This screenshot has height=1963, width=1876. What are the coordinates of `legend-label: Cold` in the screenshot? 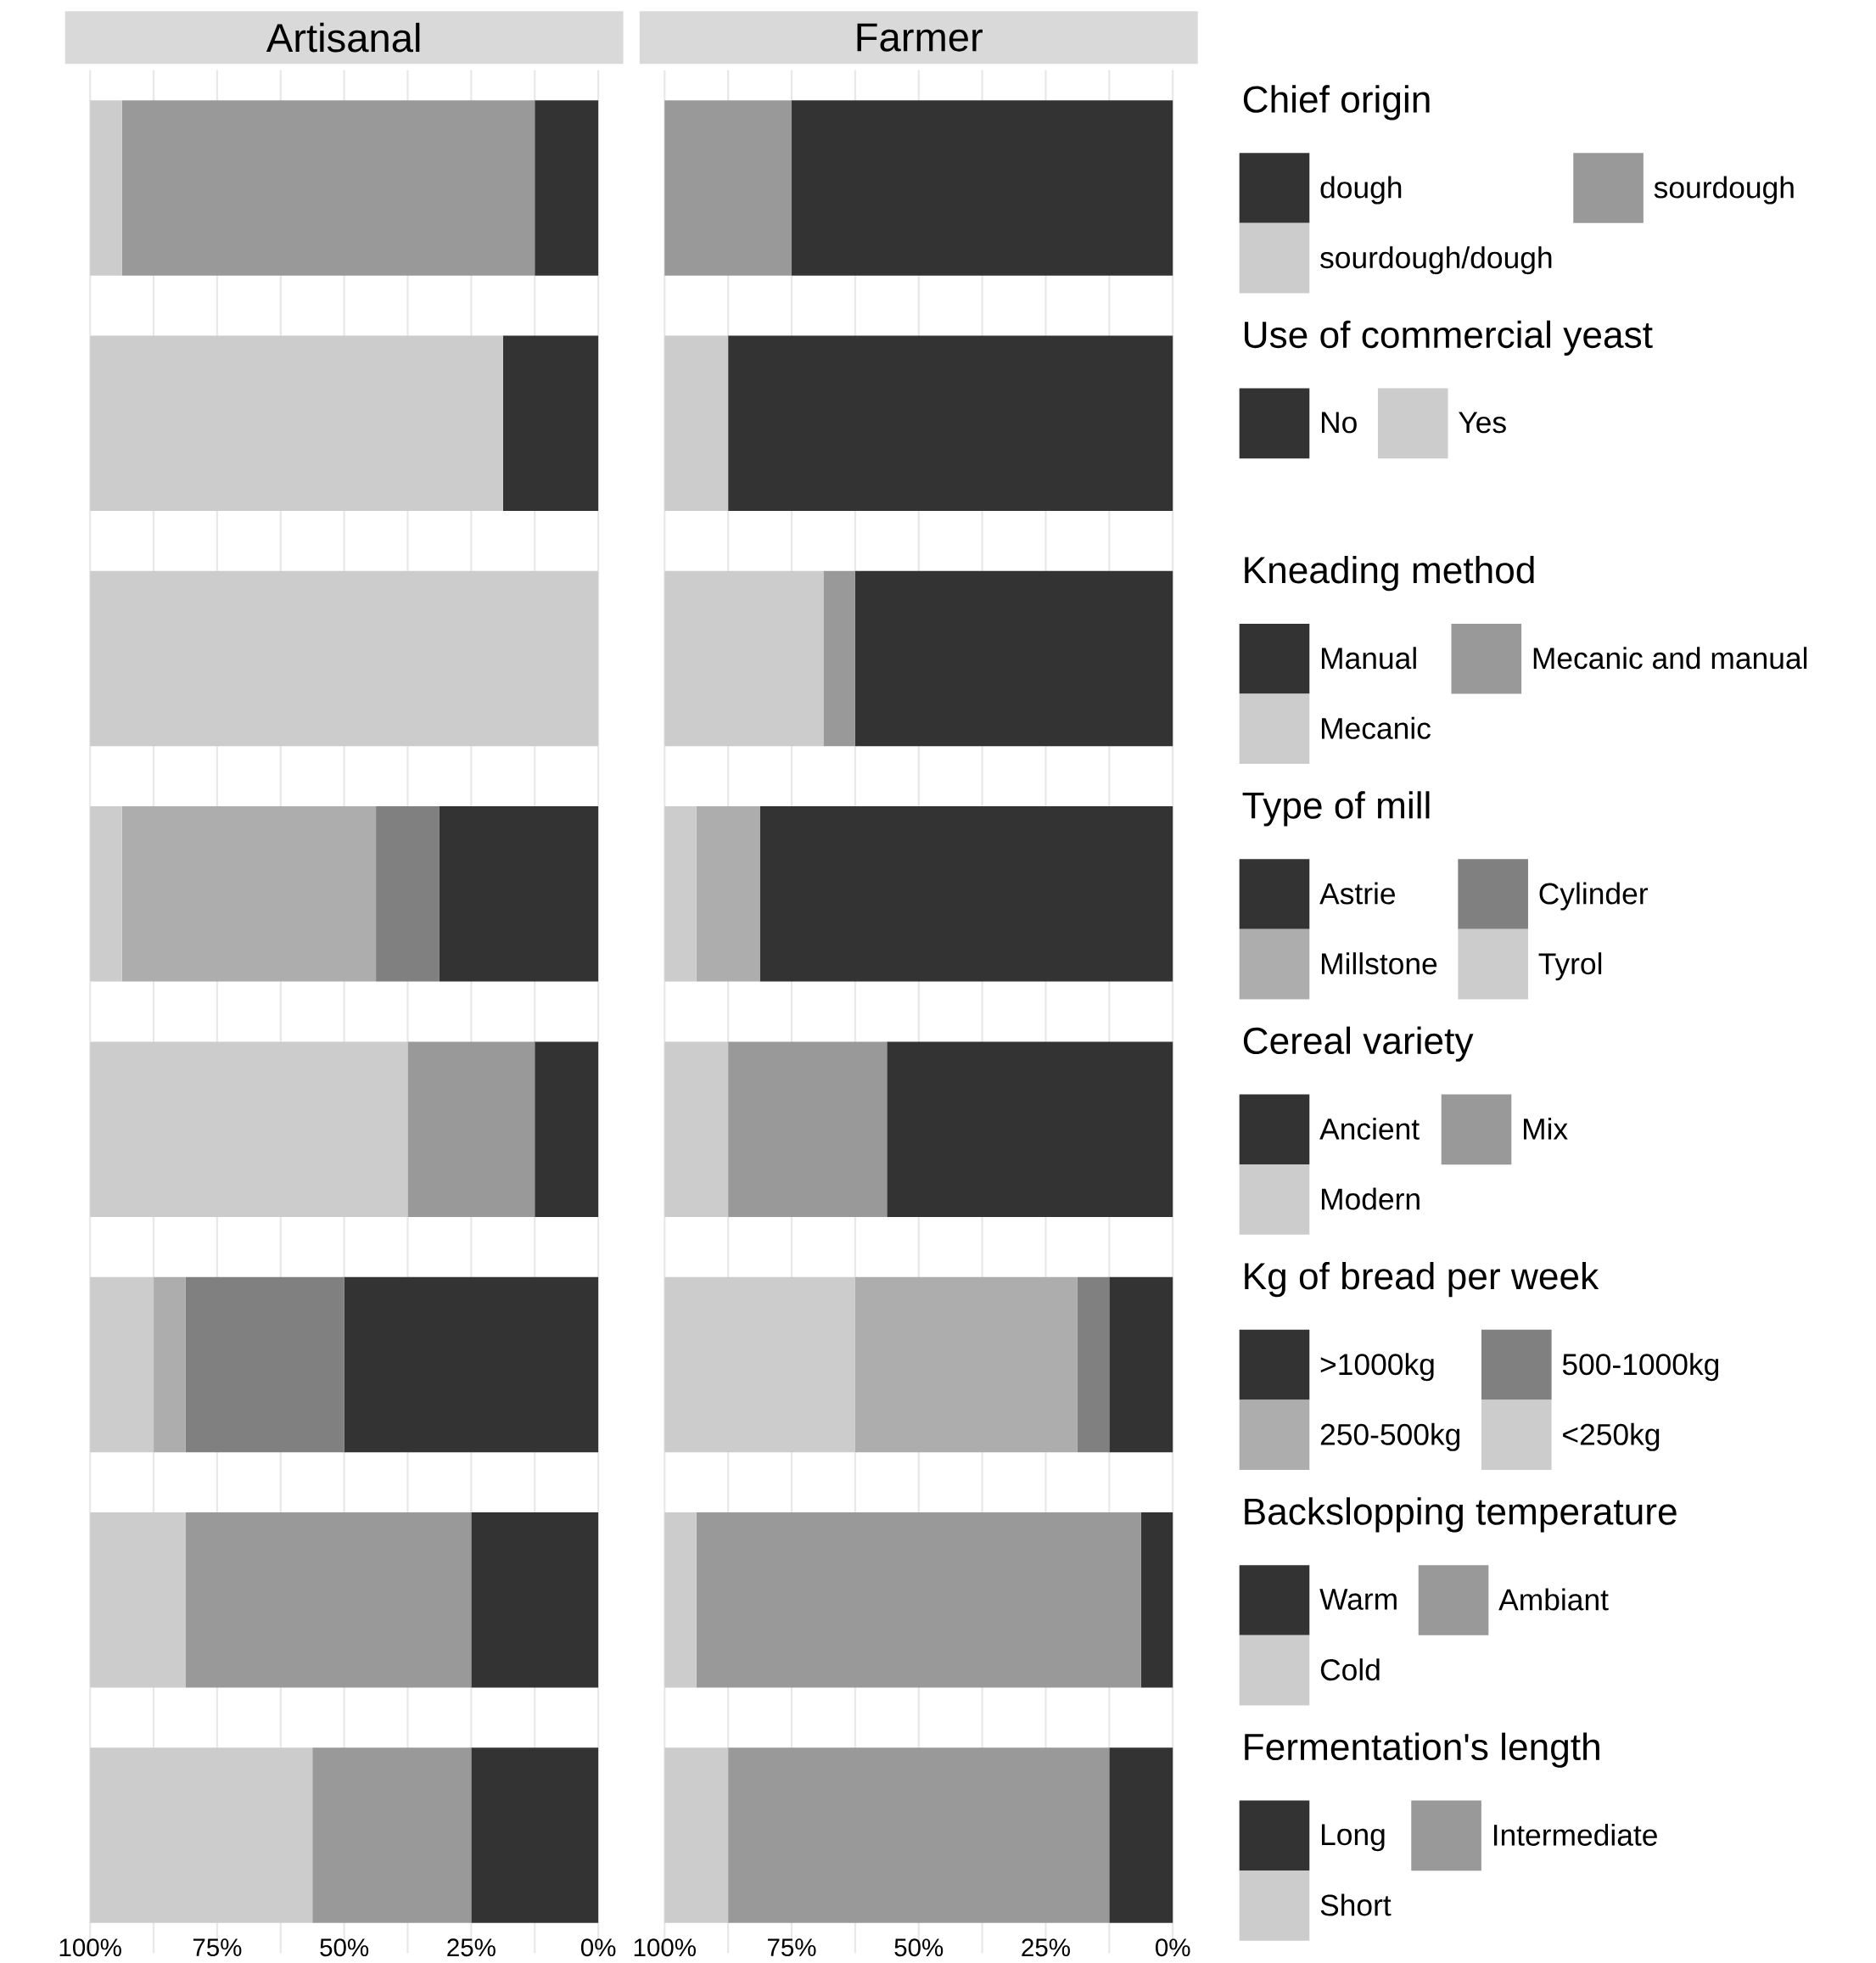 It's located at (1350, 1669).